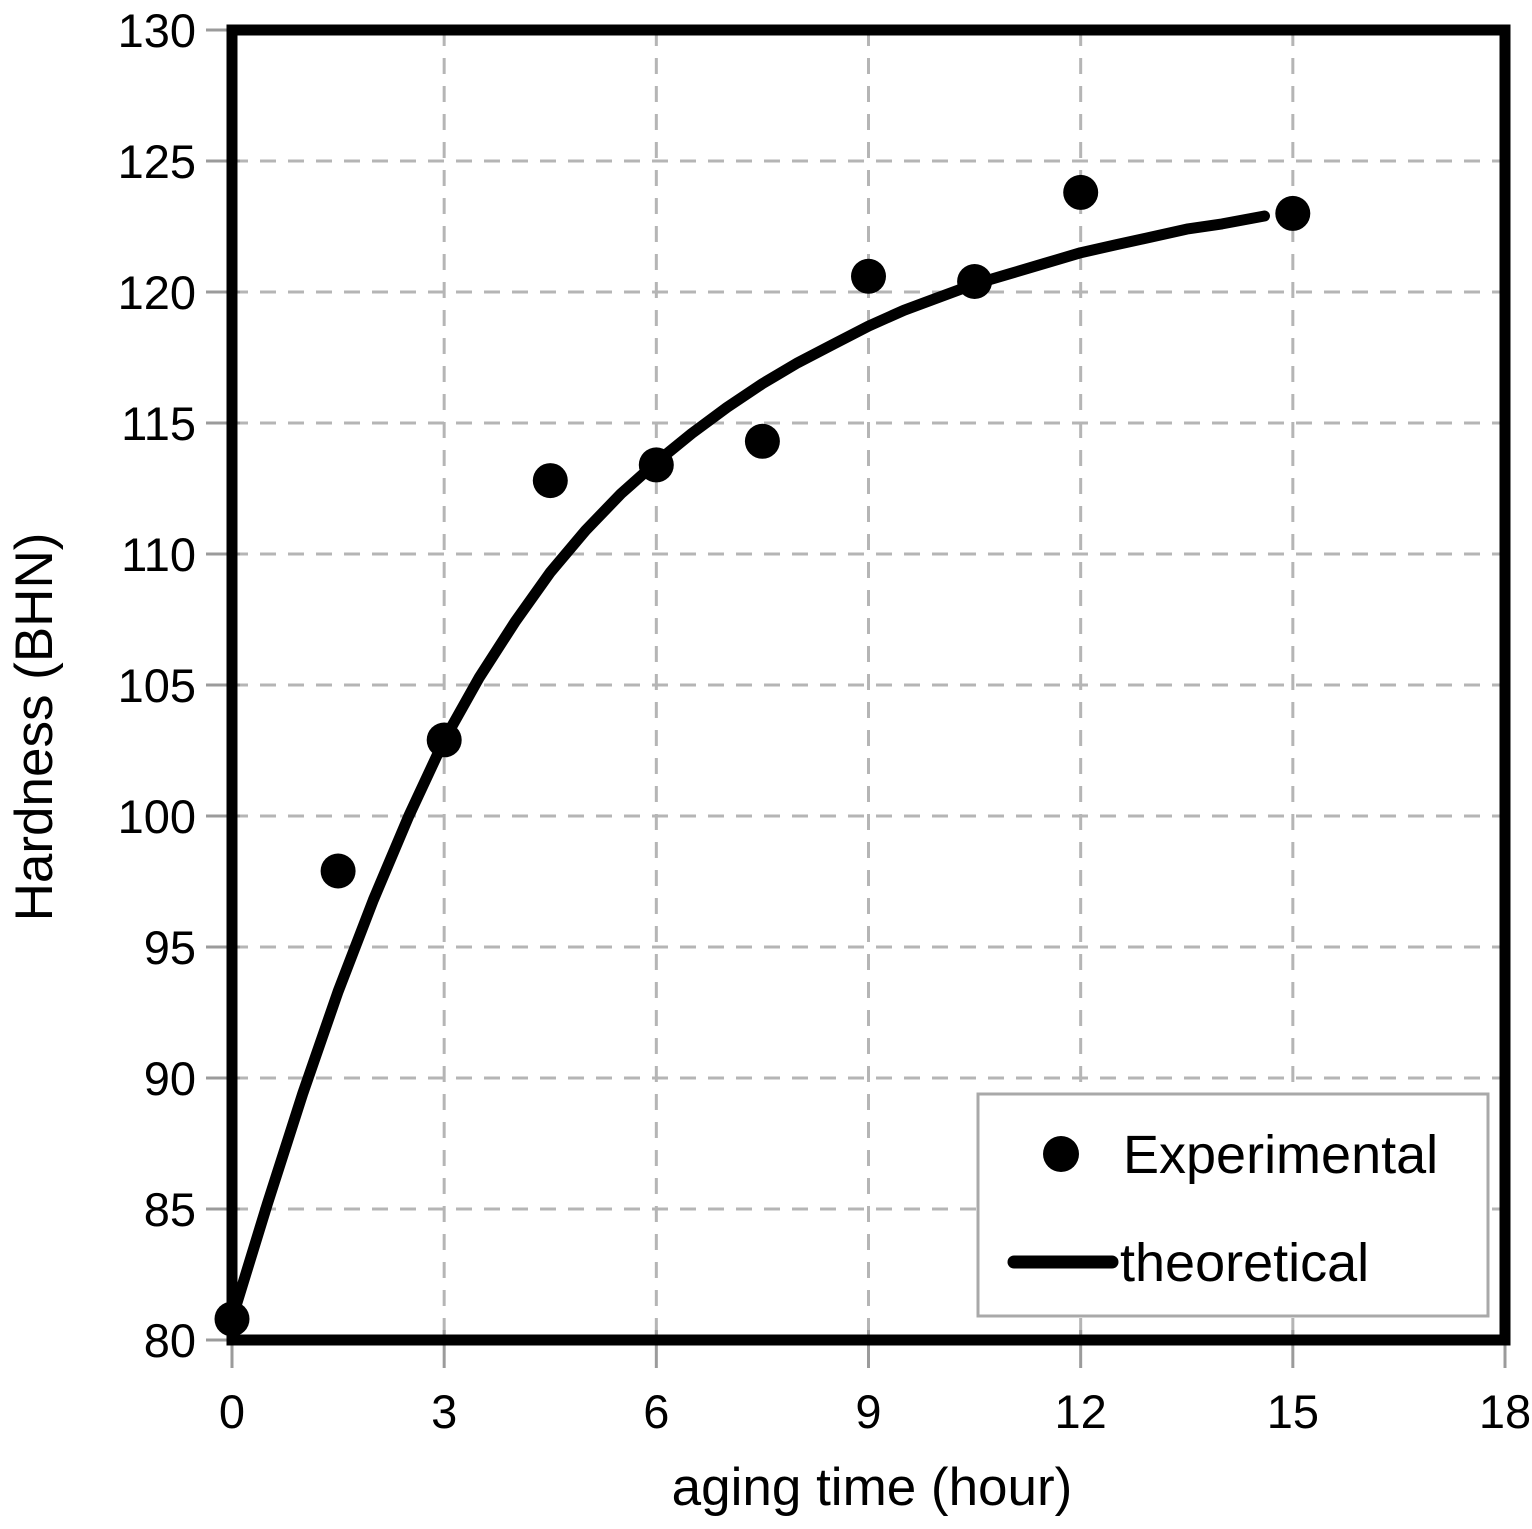  I want to click on y-tick-label: 120, so click(157, 292).